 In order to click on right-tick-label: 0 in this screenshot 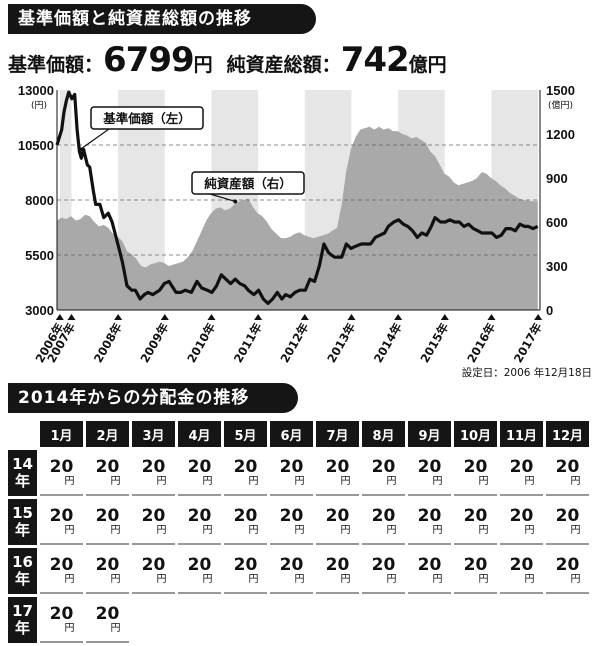, I will do `click(549, 310)`.